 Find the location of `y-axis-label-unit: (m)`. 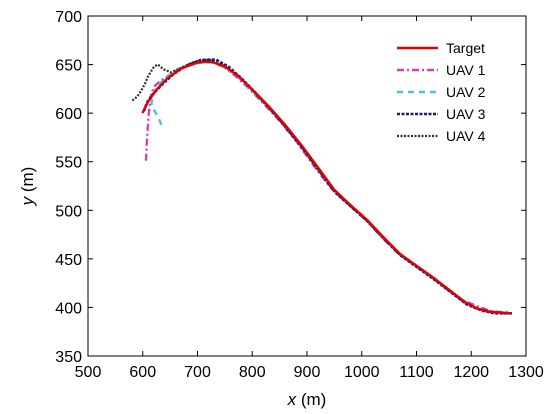

y-axis-label-unit: (m) is located at coordinates (27, 182).